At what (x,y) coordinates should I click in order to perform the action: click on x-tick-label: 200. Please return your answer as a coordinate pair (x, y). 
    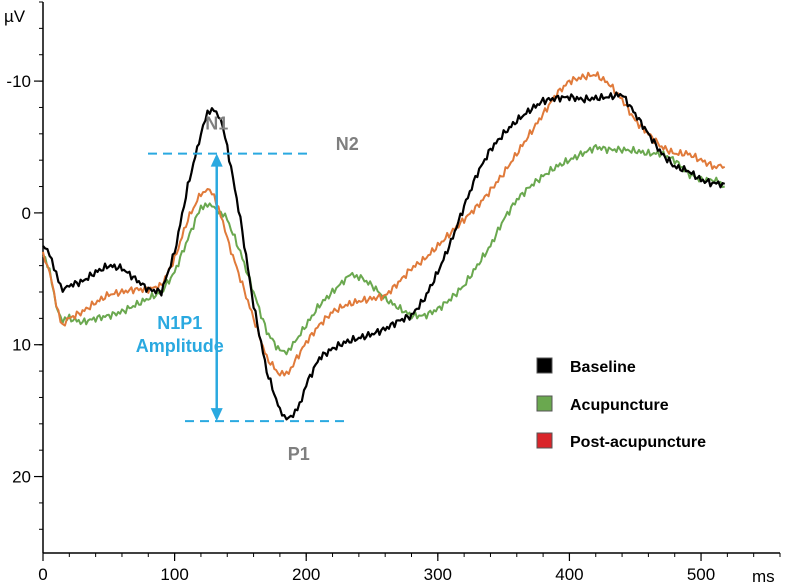
    Looking at the image, I should click on (306, 574).